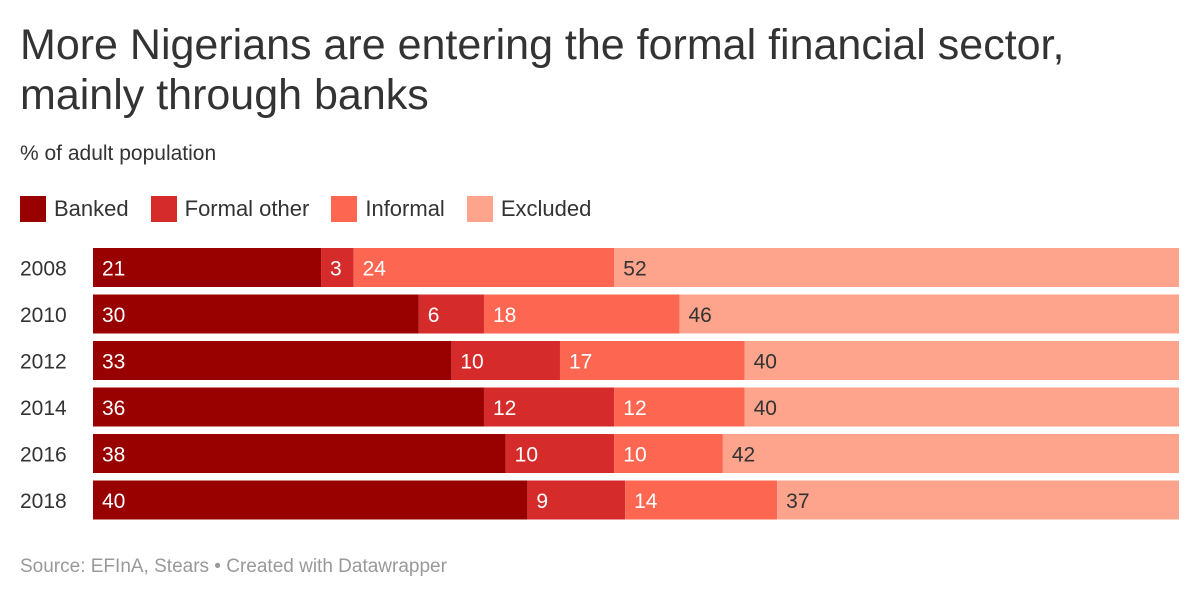 Image resolution: width=1200 pixels, height=600 pixels. What do you see at coordinates (634, 269) in the screenshot?
I see `data-label-excluded-2008: 52` at bounding box center [634, 269].